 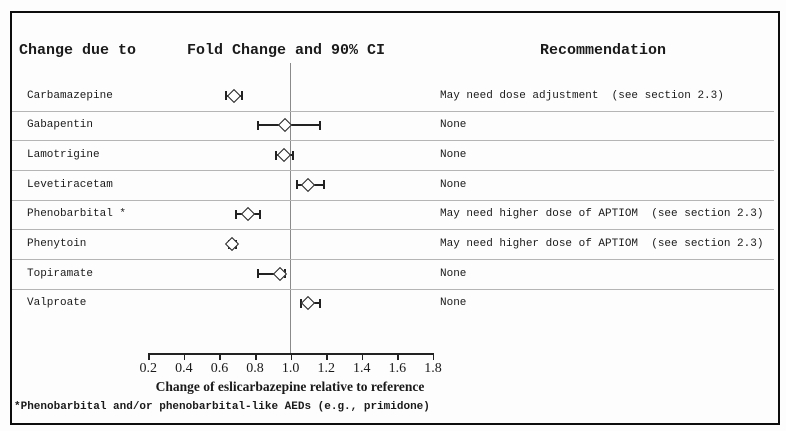 I want to click on drug-name: Valproate, so click(x=57, y=303).